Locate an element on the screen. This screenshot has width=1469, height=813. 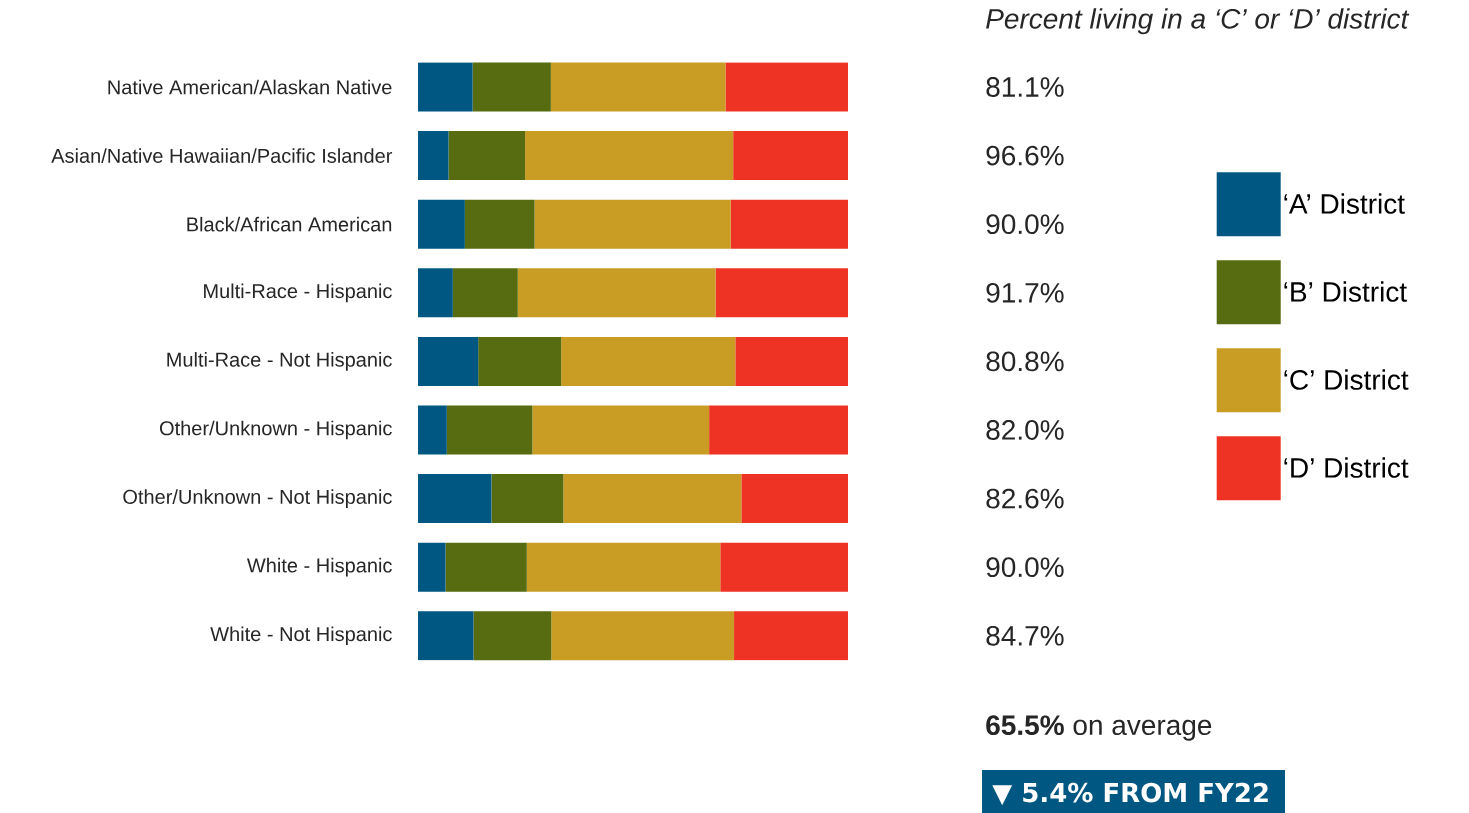
y-tick-label: White - Hispanic is located at coordinates (319, 567).